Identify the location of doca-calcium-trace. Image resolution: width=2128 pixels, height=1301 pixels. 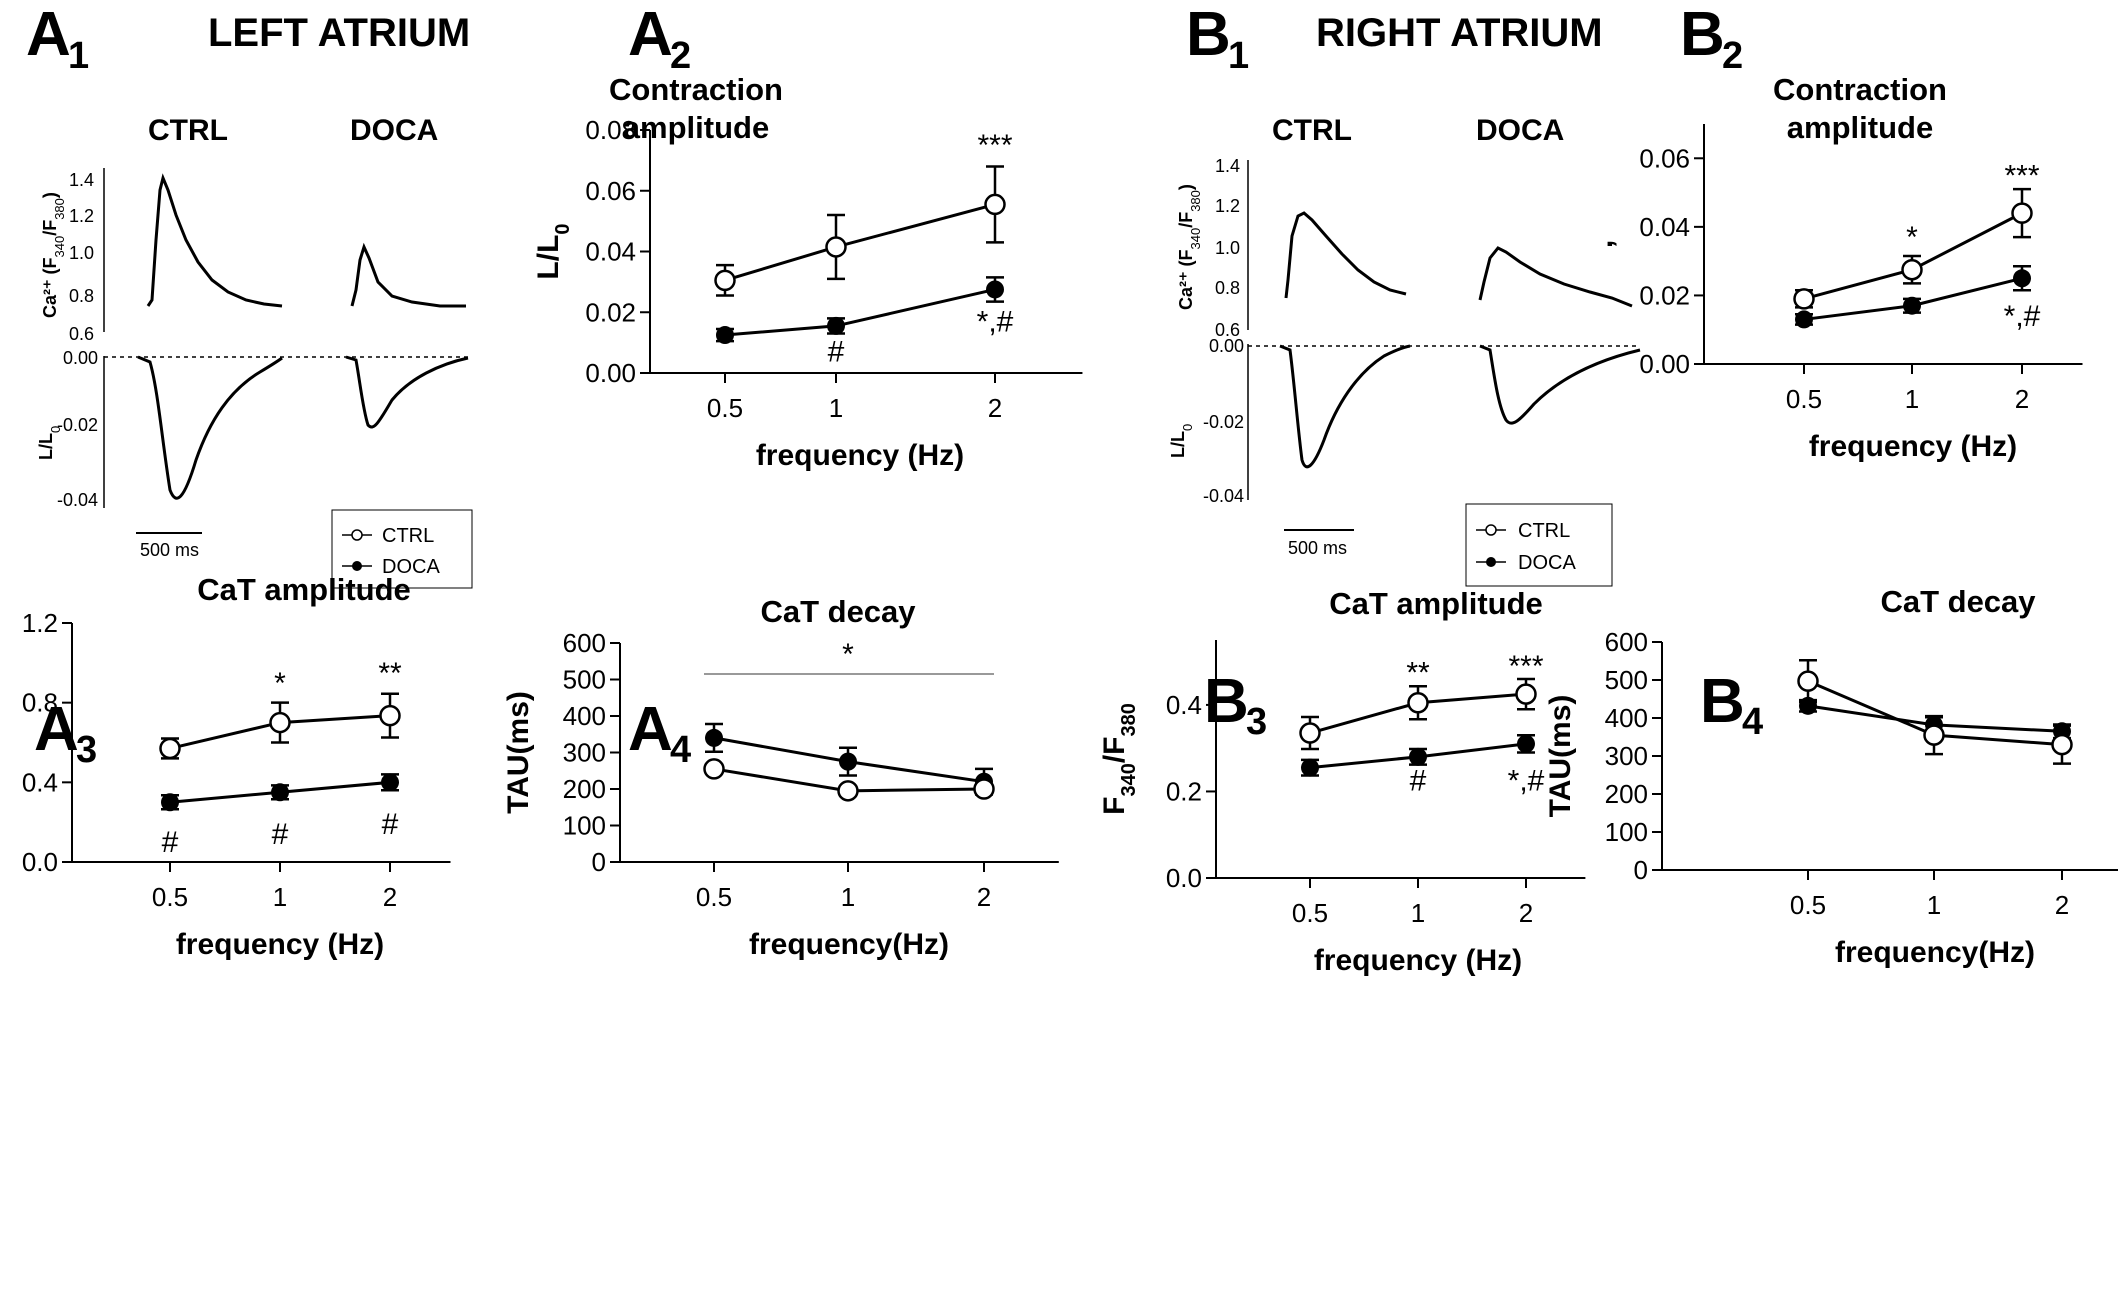
(408, 275).